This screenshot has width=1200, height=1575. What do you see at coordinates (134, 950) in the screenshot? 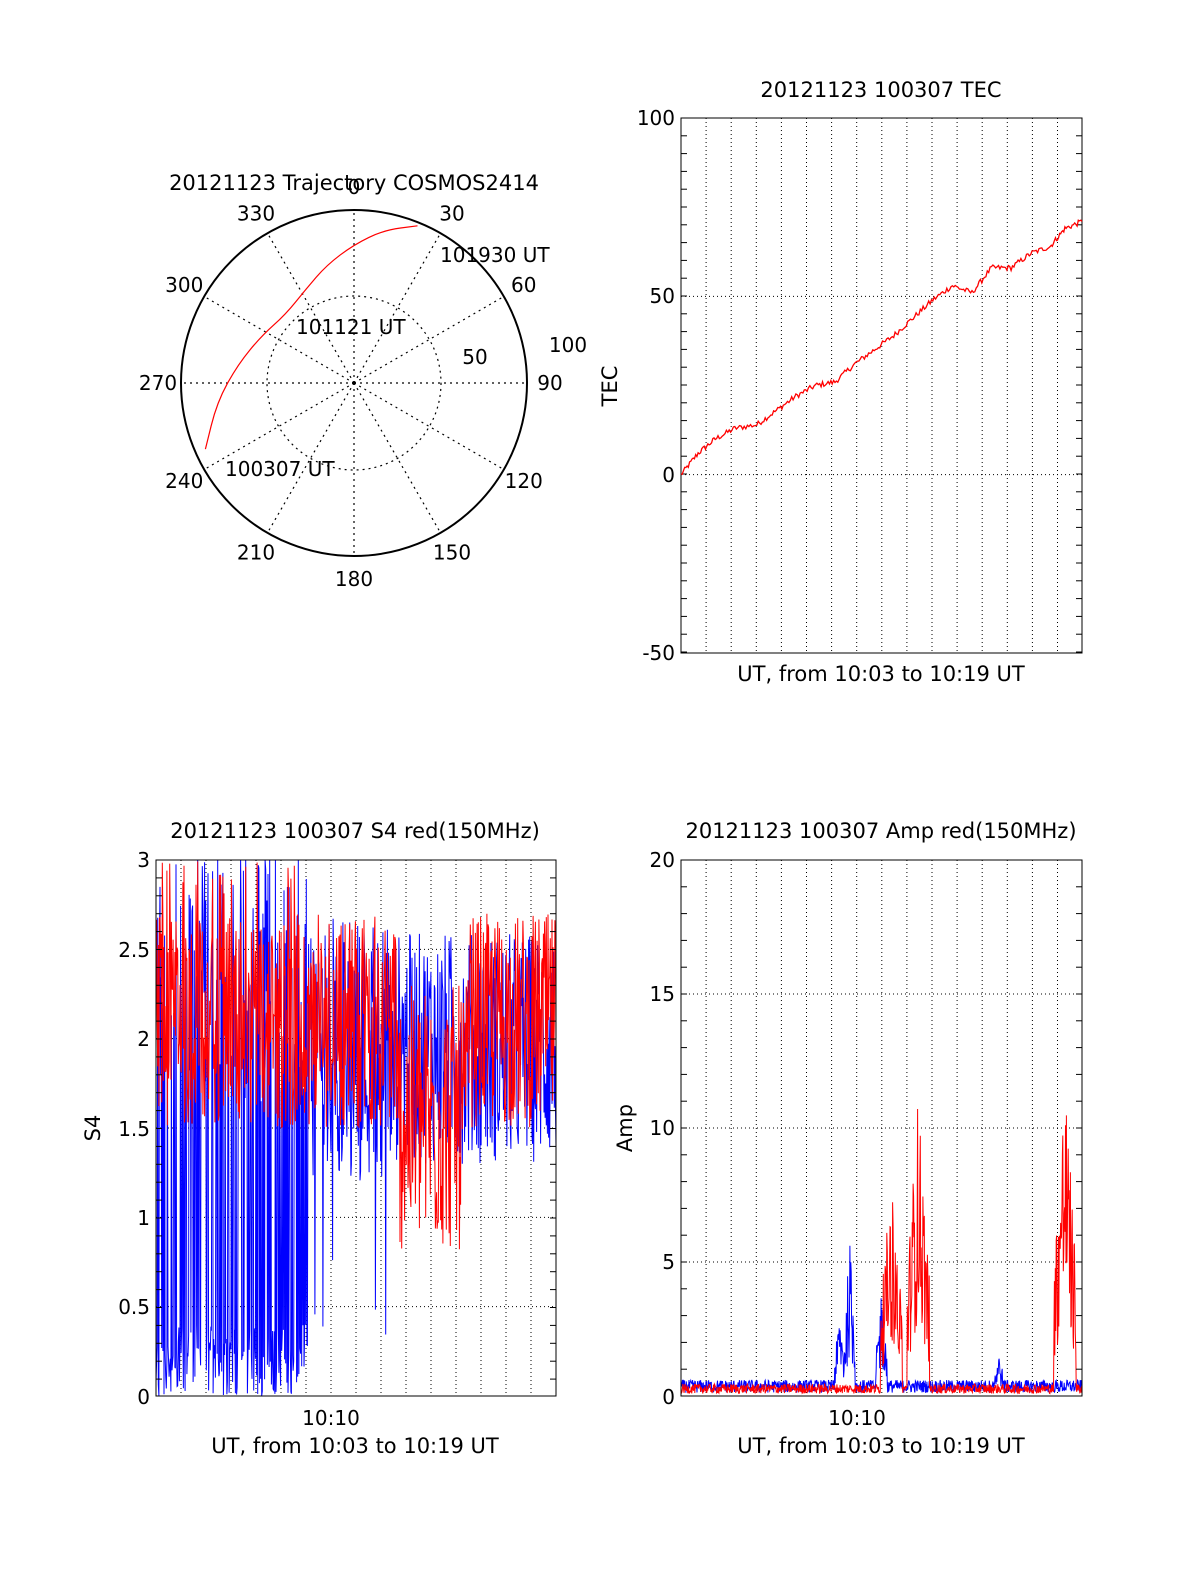
I see `s4-ytick-2-5: 2.5` at bounding box center [134, 950].